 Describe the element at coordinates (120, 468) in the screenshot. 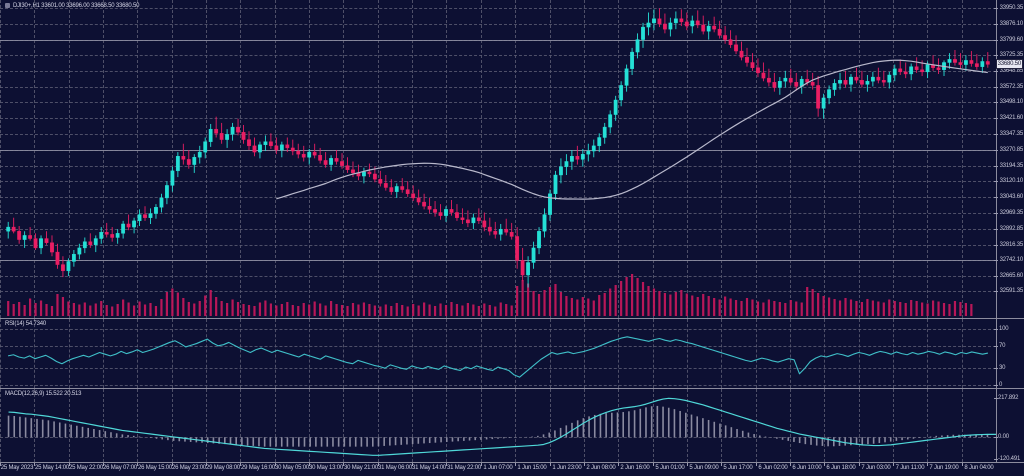

I see `time-axis-label: 26 May 07:00` at that location.